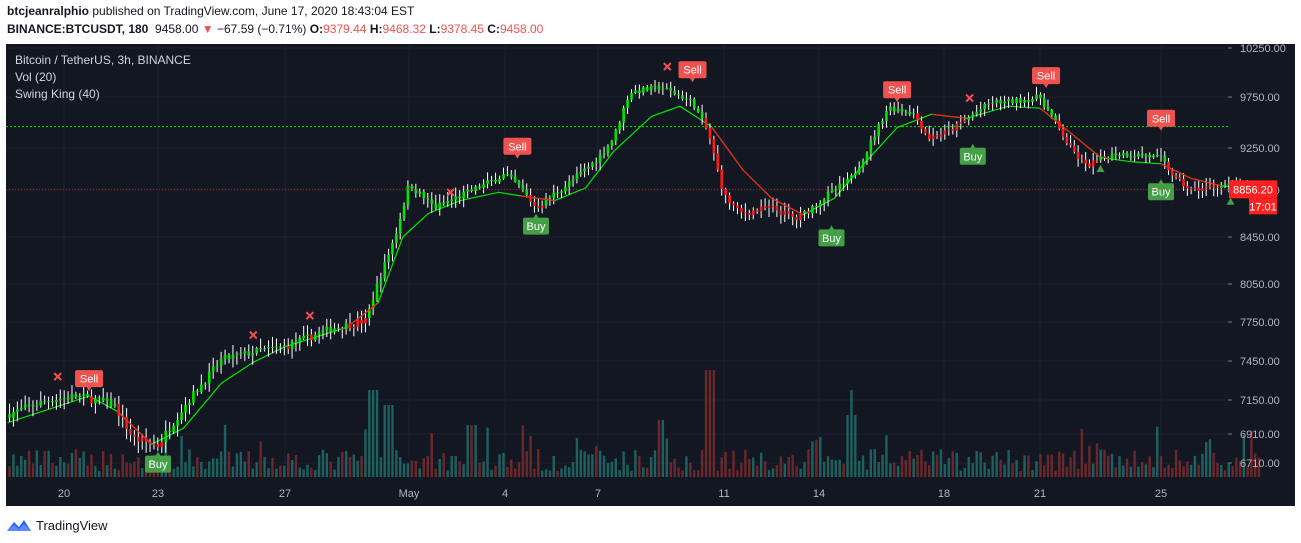 Image resolution: width=1301 pixels, height=543 pixels. I want to click on buy-pointer-icon, so click(1161, 182).